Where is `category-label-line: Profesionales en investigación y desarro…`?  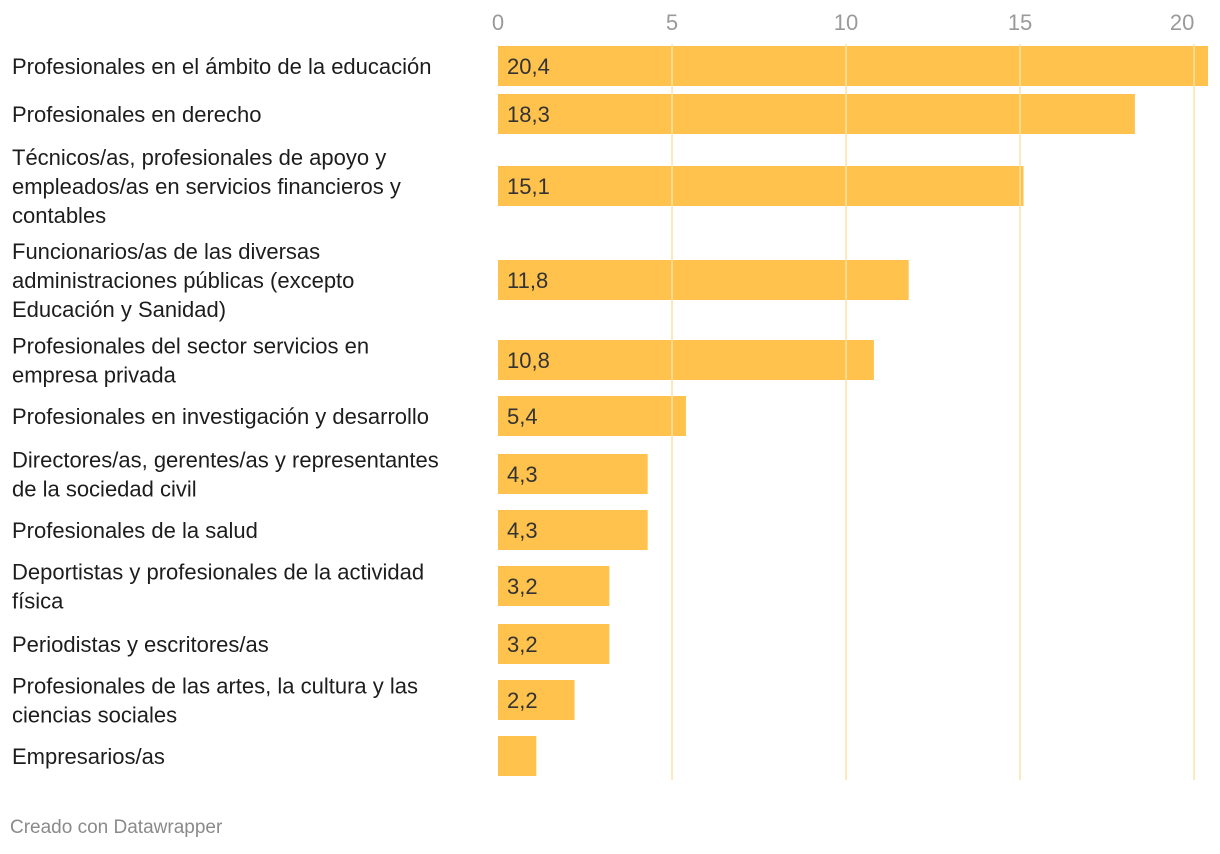 category-label-line: Profesionales en investigación y desarro… is located at coordinates (220, 416).